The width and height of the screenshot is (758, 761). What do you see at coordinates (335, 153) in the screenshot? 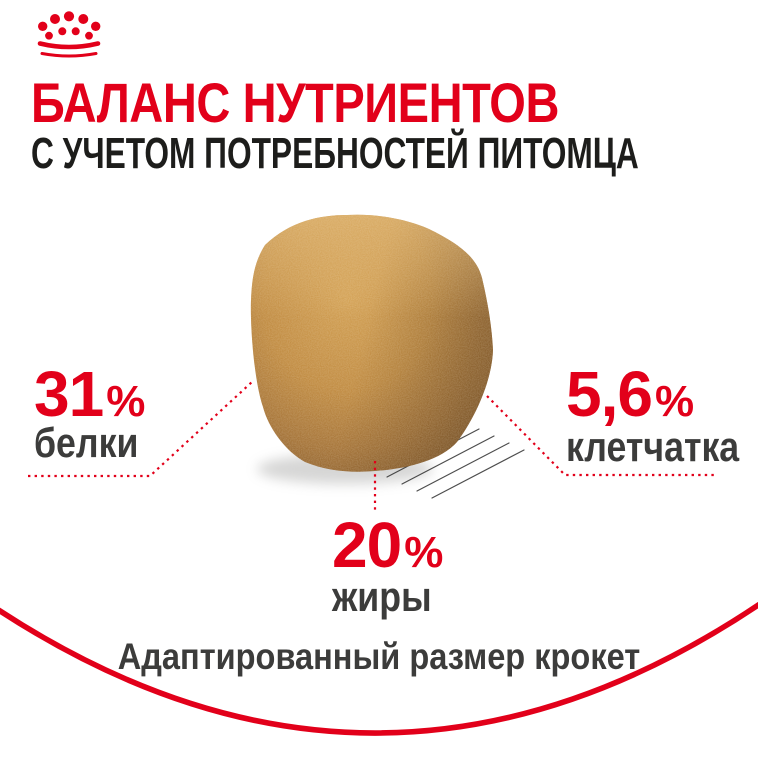
I see `page-subtitle: С УЧЕТОМ ПОТРЕБНОСТЕЙ ПИТОМЦА` at bounding box center [335, 153].